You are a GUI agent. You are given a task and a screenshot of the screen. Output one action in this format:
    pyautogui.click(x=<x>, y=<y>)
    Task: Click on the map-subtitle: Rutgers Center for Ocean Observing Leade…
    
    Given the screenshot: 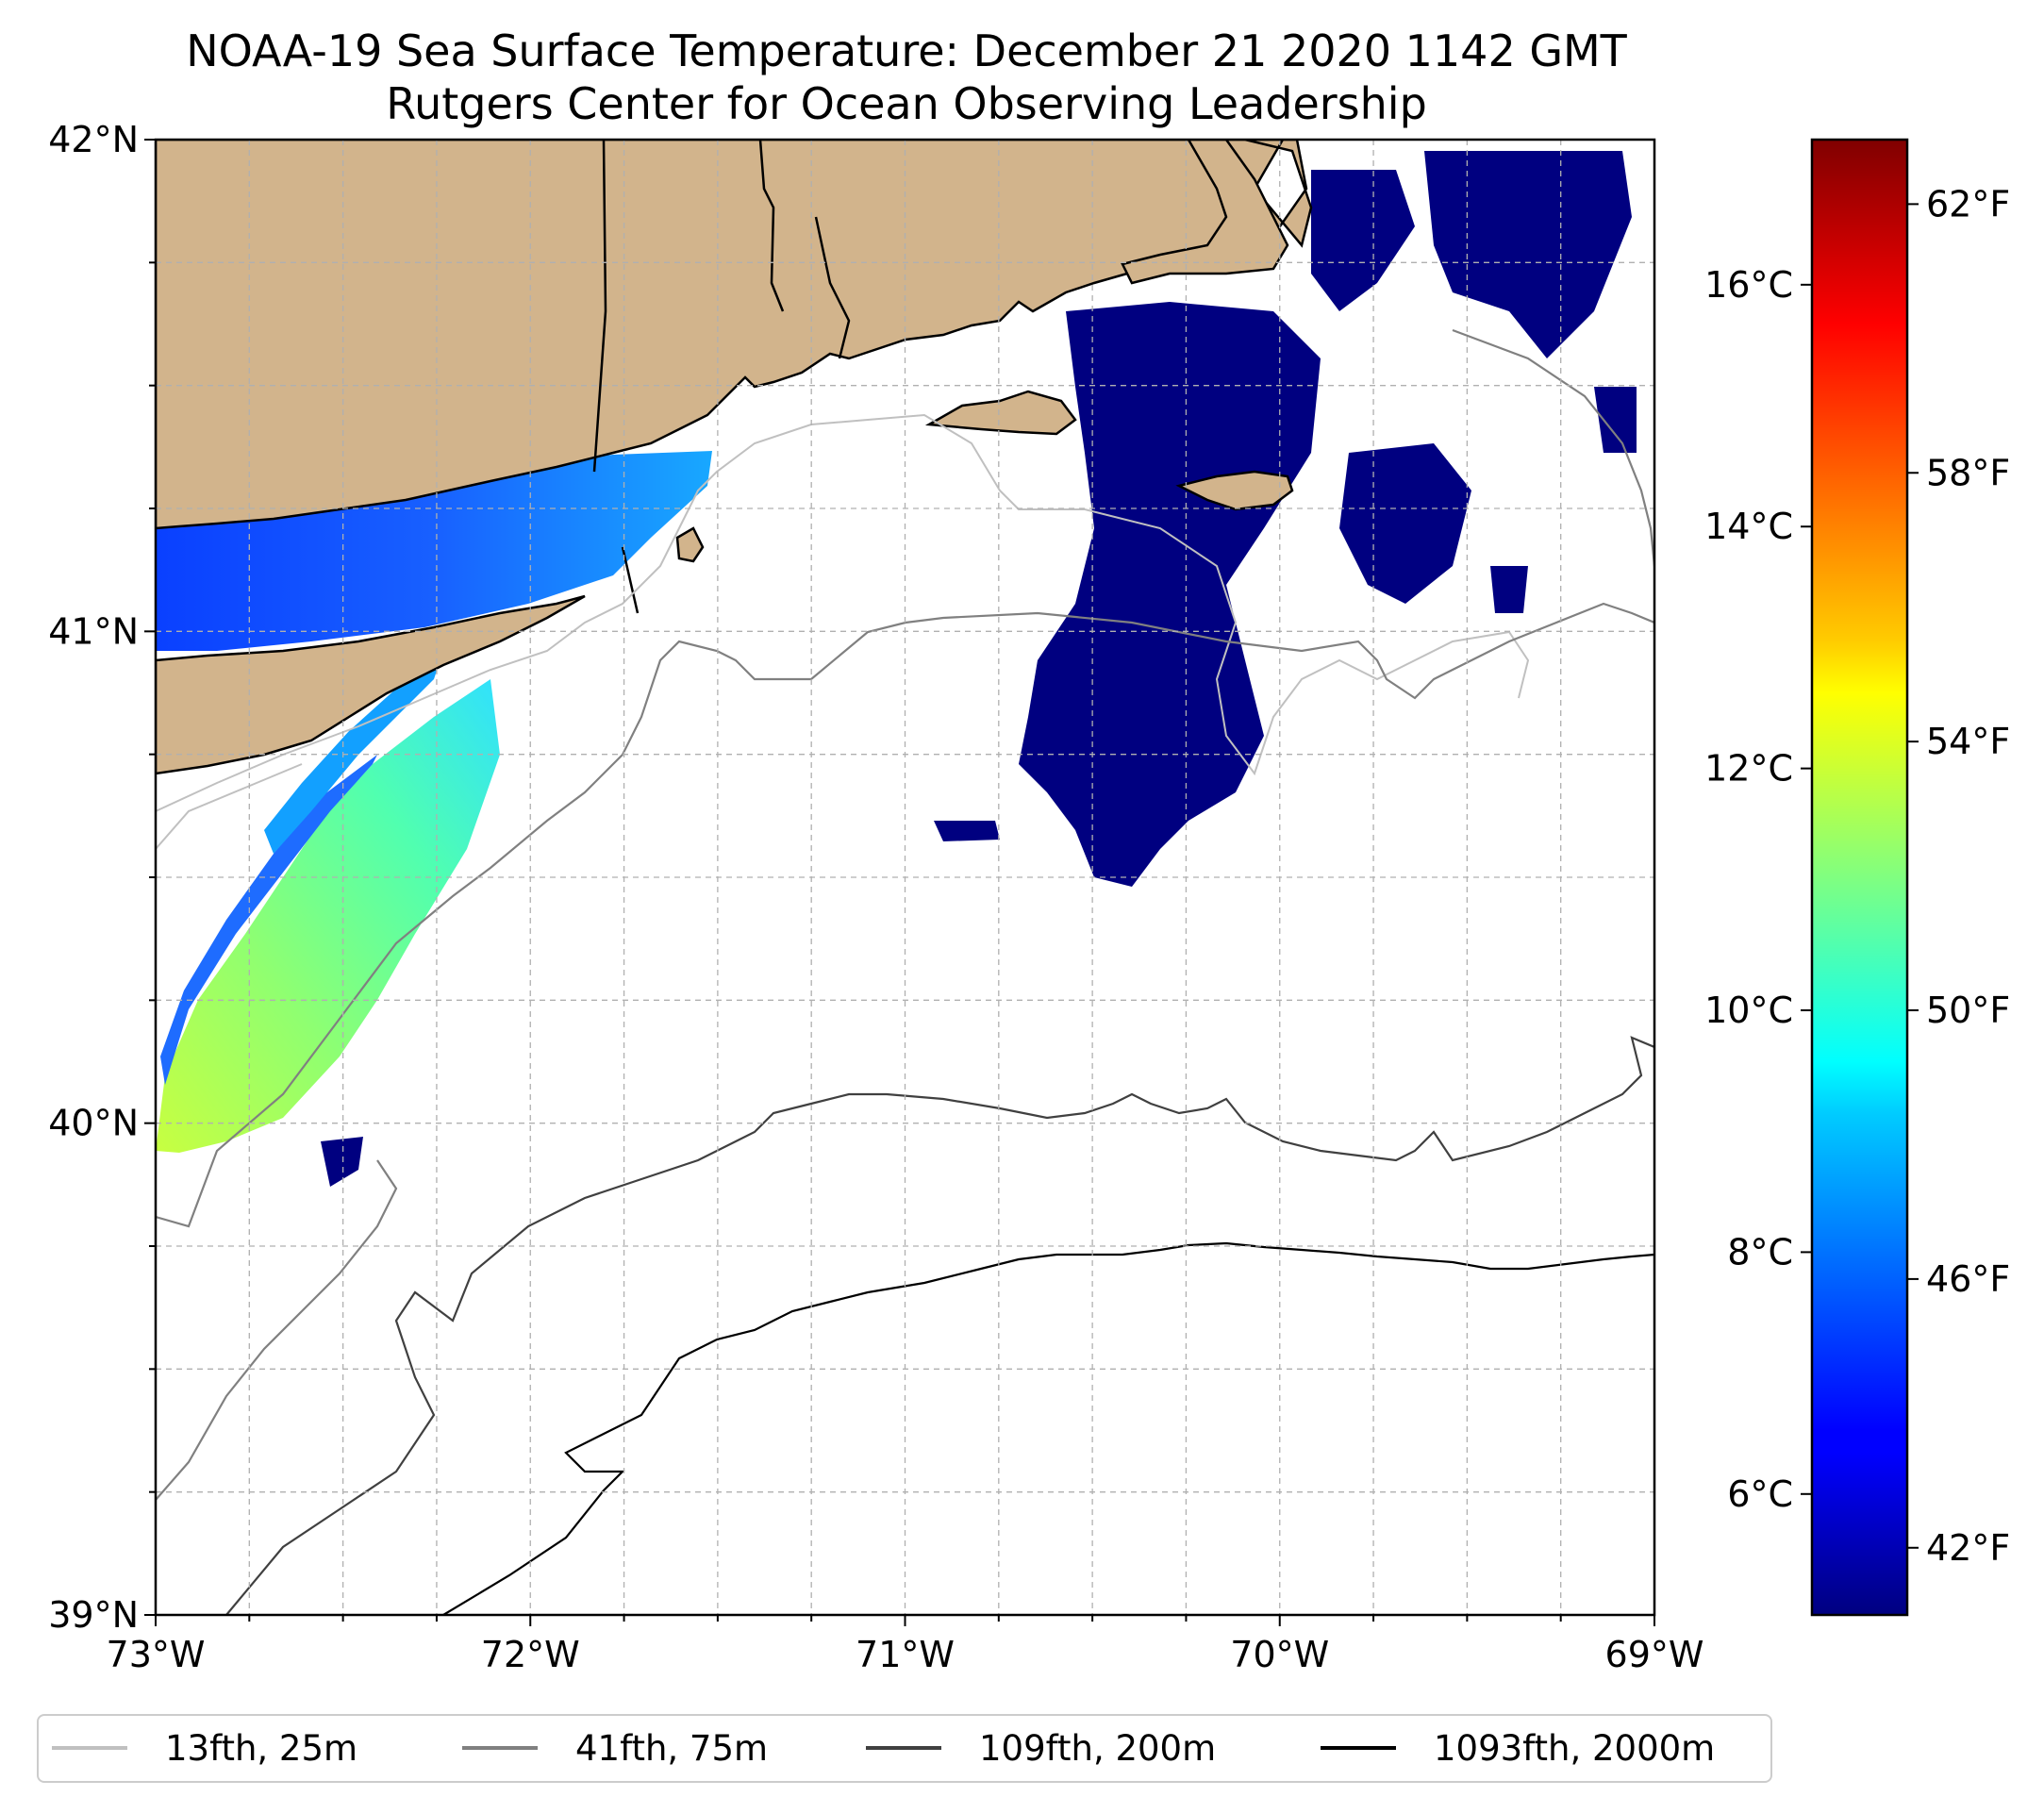 What is the action you would take?
    pyautogui.click(x=907, y=103)
    